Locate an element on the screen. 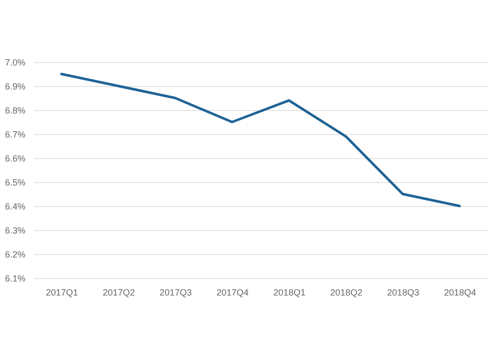 The height and width of the screenshot is (362, 500). x-tick-label: 2017Q3 is located at coordinates (176, 293).